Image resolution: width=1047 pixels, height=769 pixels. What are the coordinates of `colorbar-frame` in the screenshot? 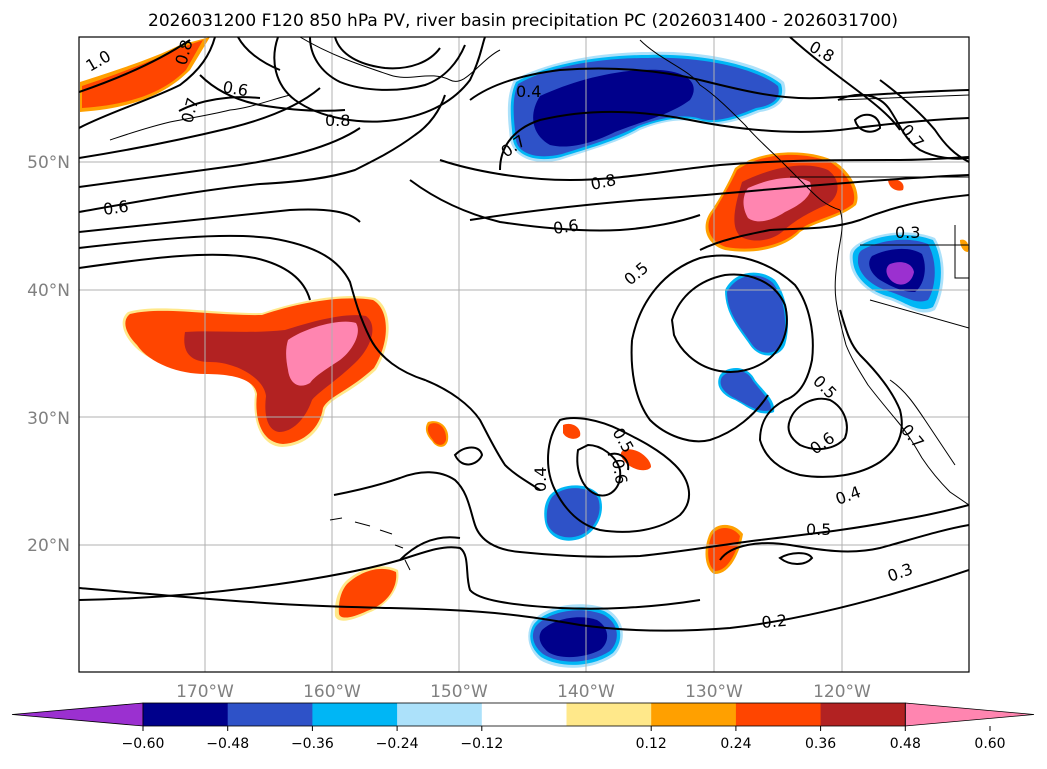 It's located at (524, 714).